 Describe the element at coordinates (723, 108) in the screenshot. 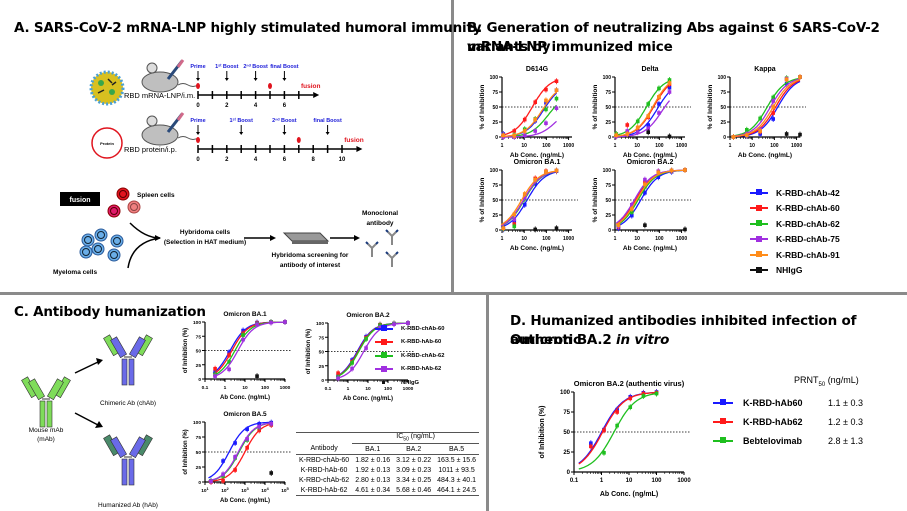

I see `y-tick-label: 50` at that location.